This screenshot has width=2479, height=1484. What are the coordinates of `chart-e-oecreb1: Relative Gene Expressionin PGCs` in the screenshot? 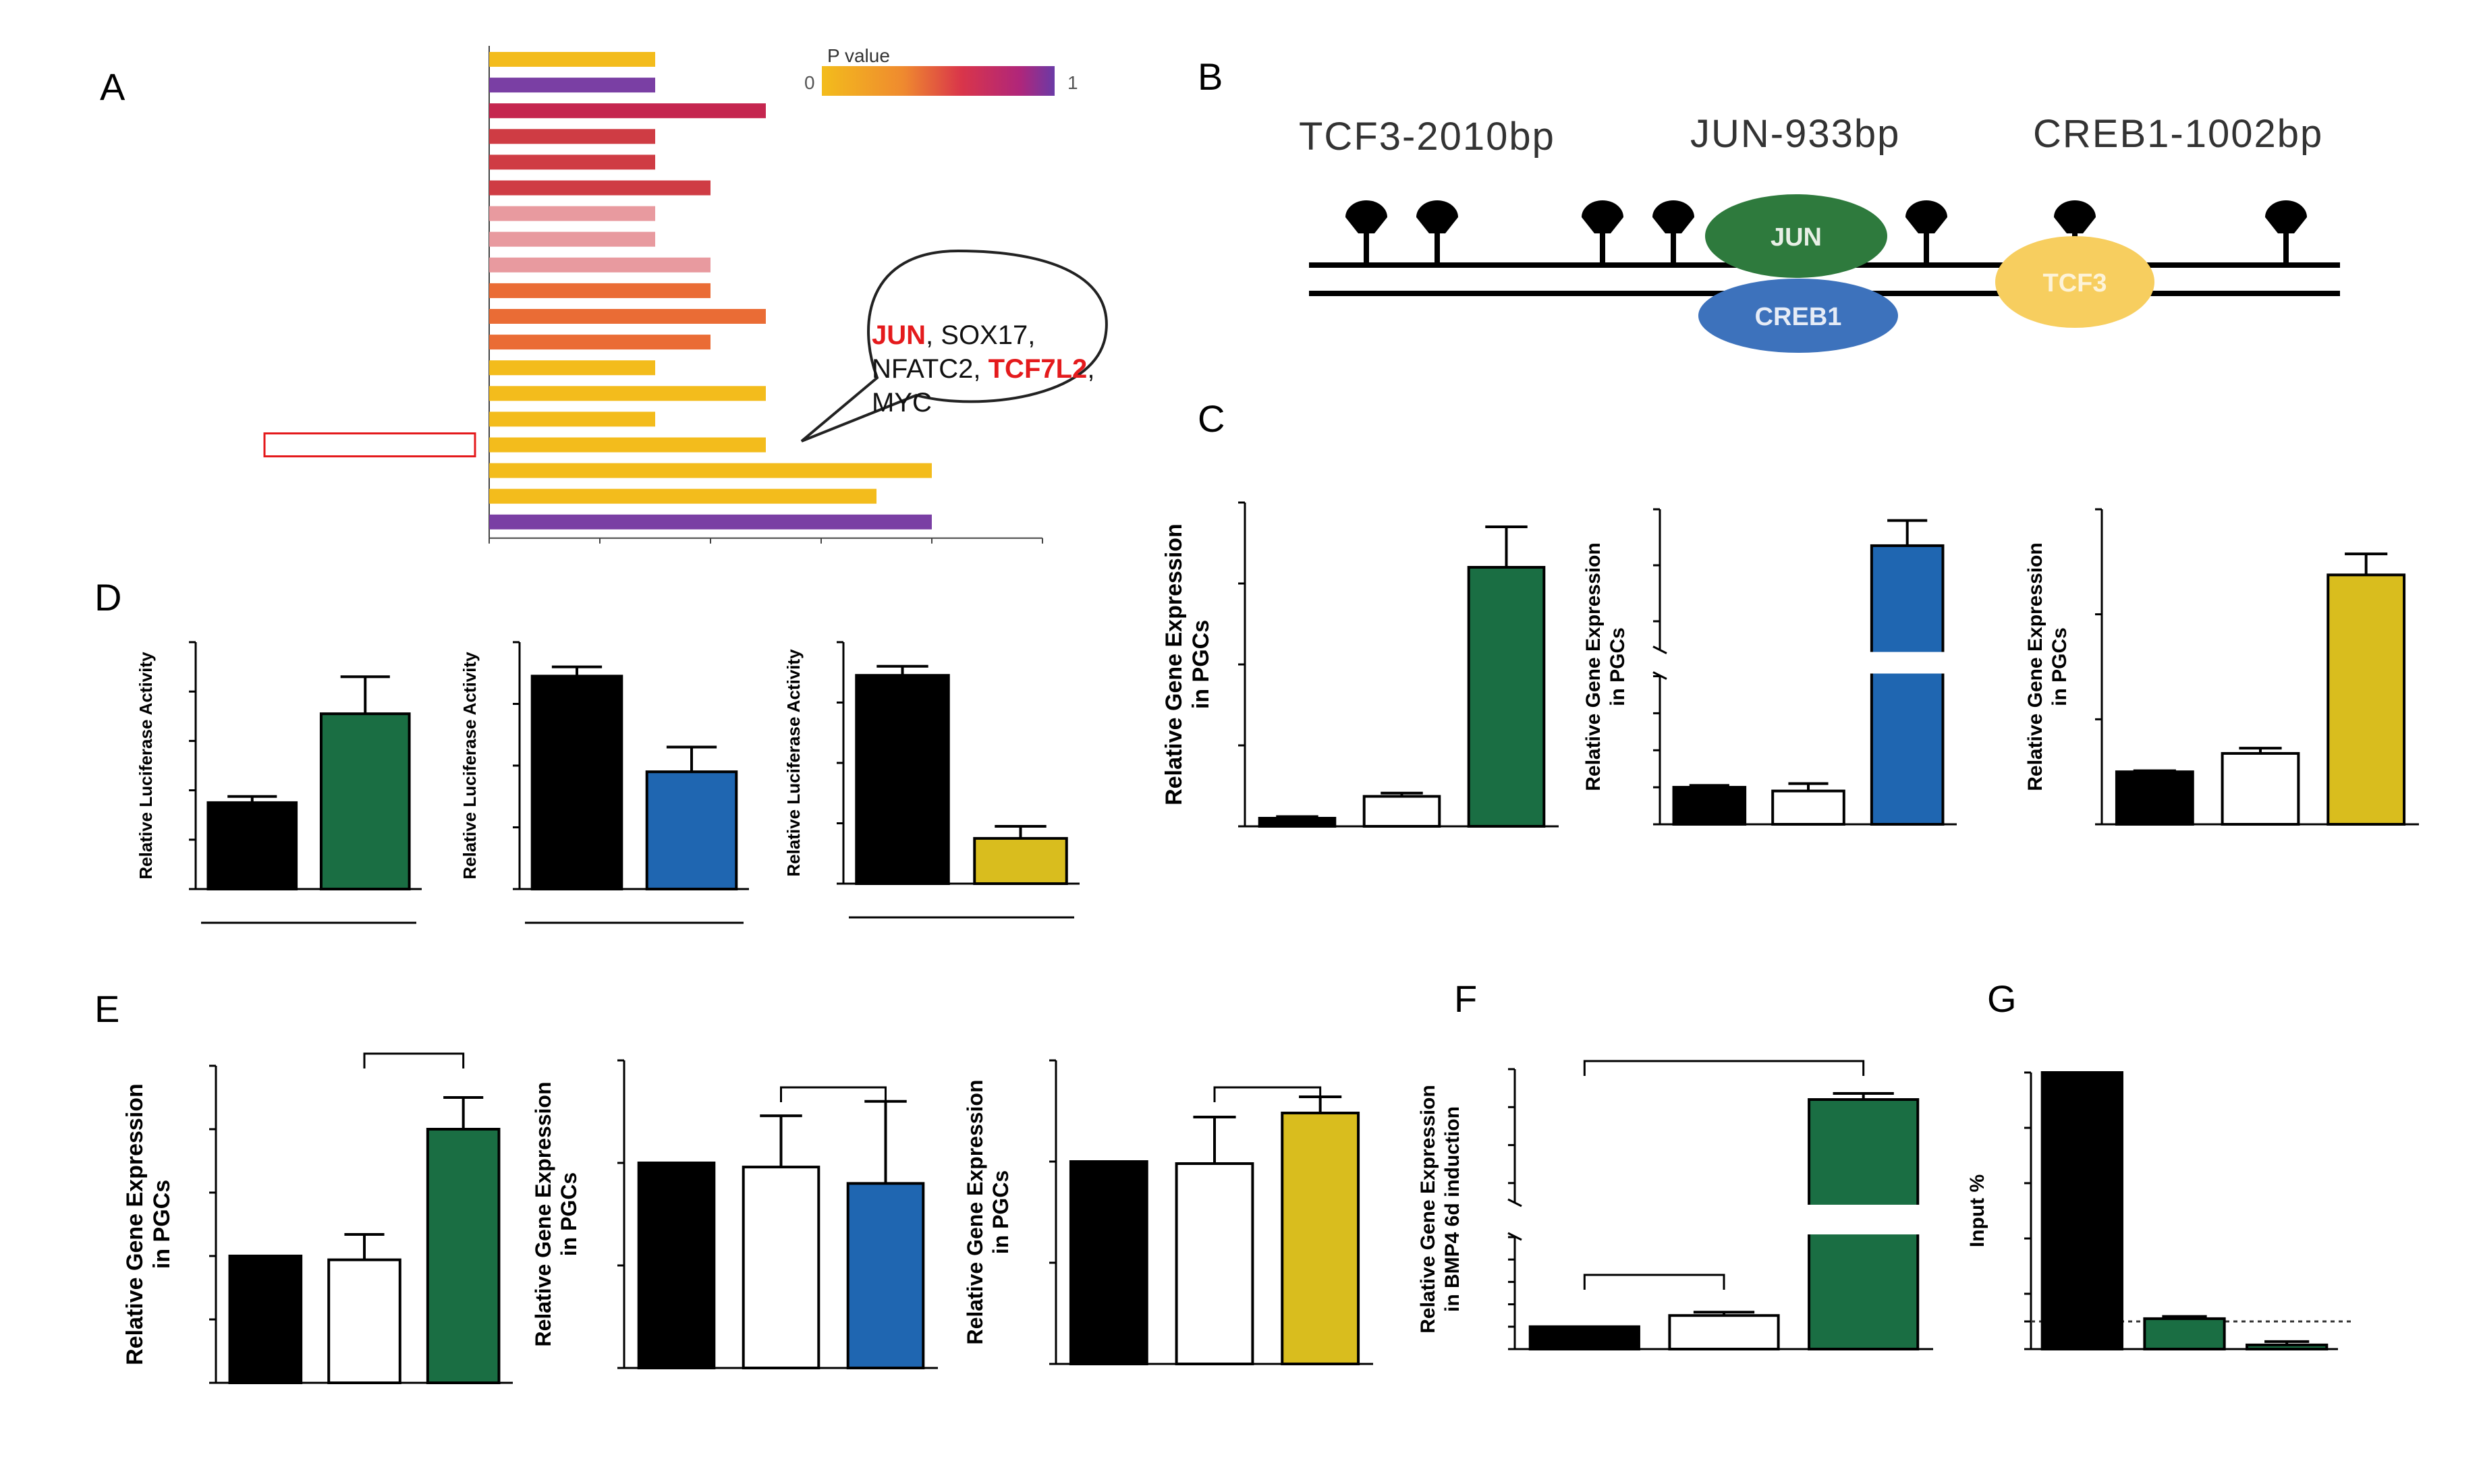 It's located at (734, 1214).